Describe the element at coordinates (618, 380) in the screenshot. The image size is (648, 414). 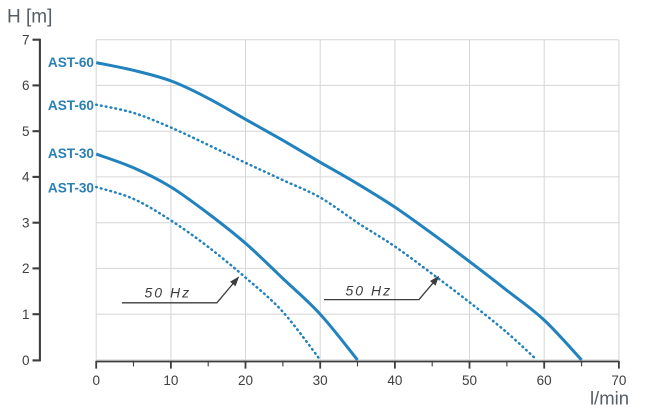
I see `svg-text: 70` at that location.